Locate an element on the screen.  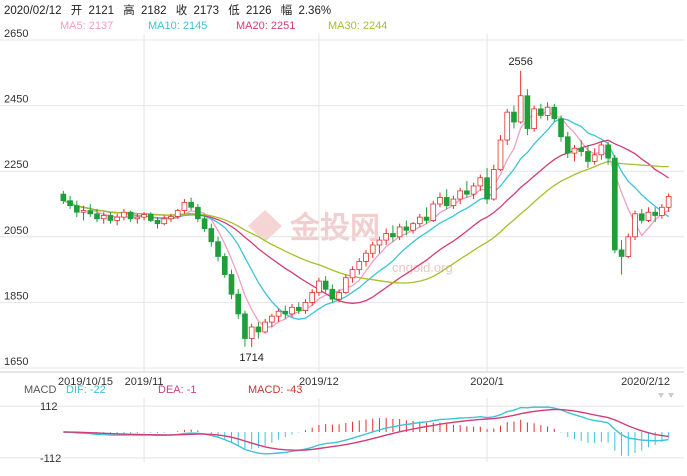
price-tick-label: 2250 is located at coordinates (16, 165).